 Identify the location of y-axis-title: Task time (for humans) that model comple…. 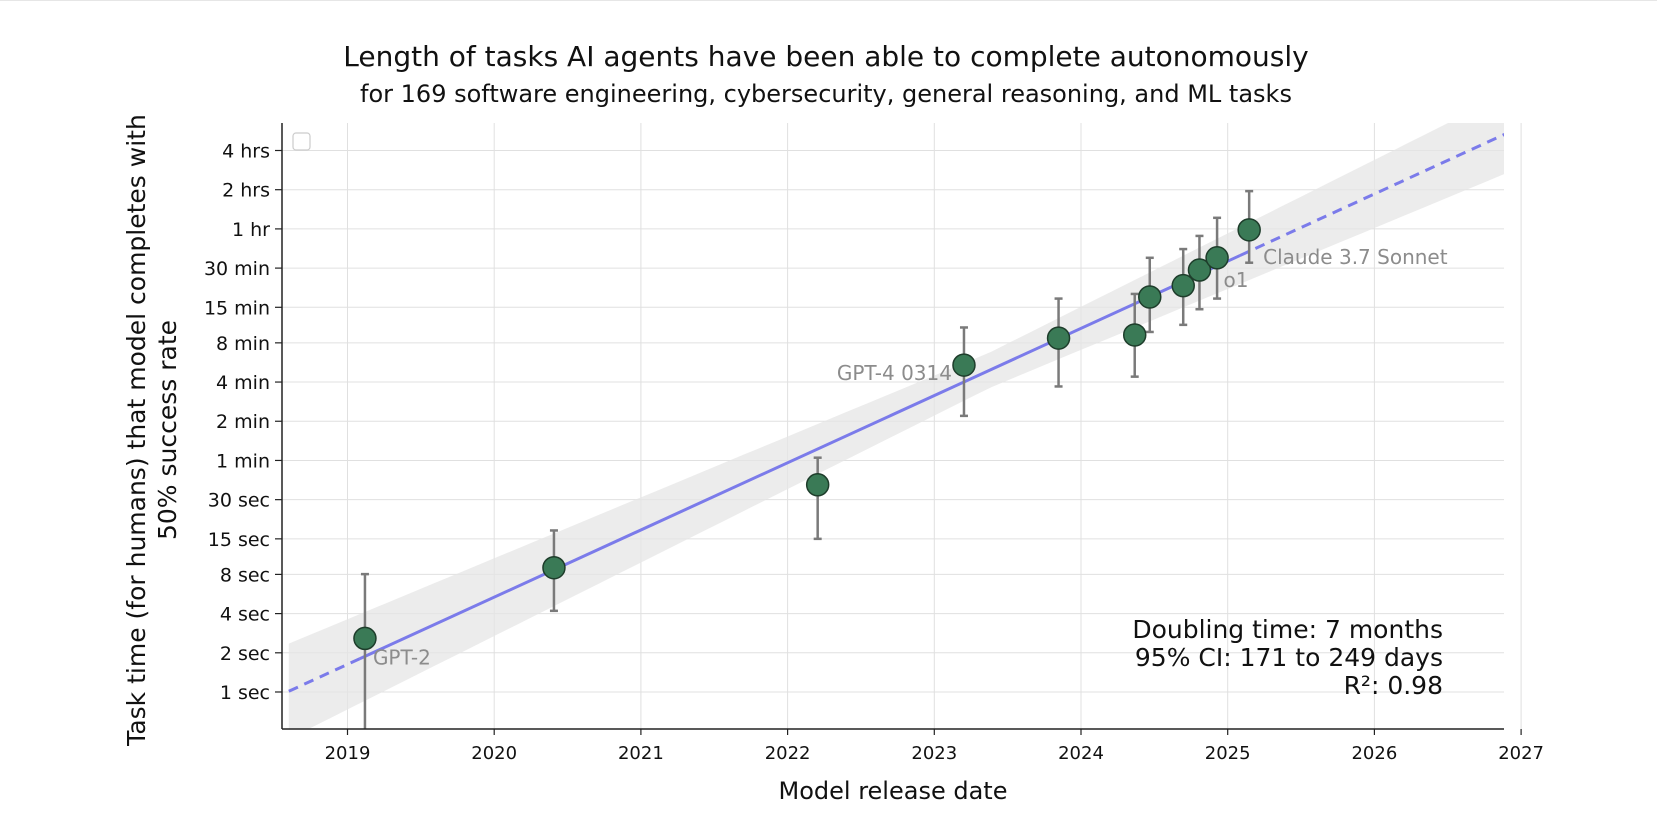
(152, 430).